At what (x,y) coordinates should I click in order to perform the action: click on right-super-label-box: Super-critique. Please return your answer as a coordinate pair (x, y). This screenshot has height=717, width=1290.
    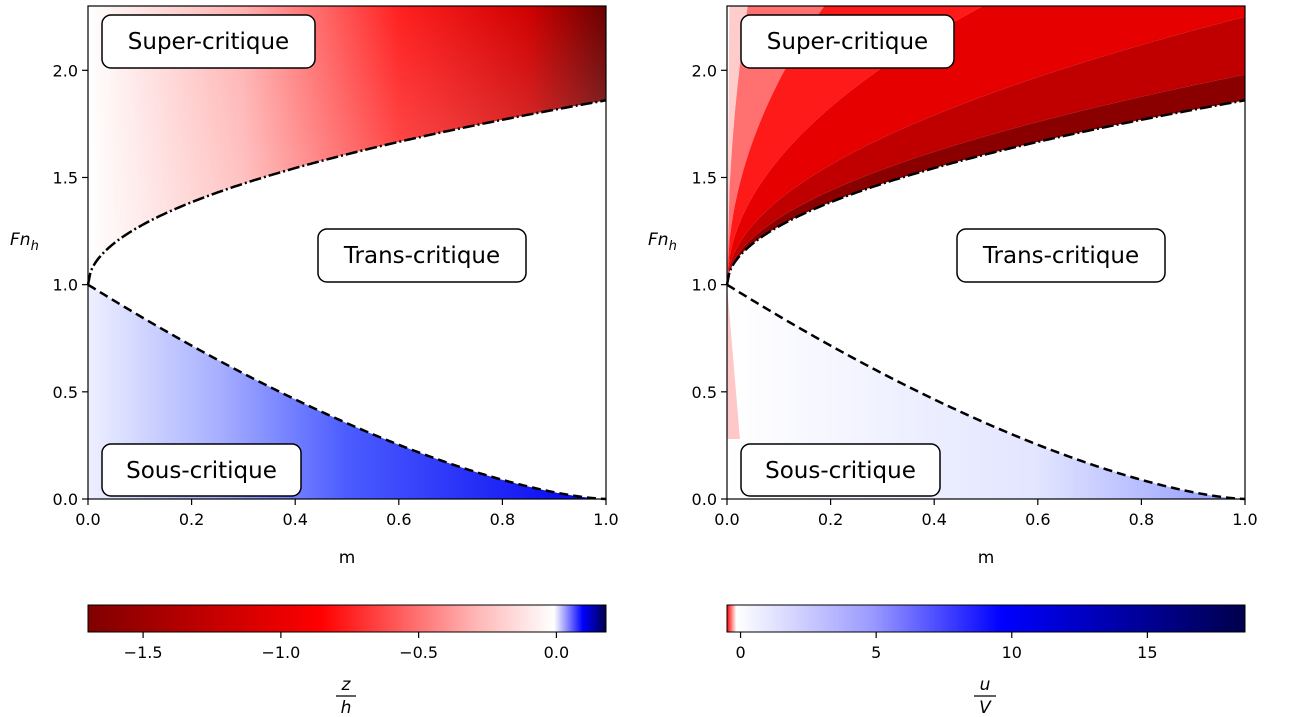
    Looking at the image, I should click on (847, 41).